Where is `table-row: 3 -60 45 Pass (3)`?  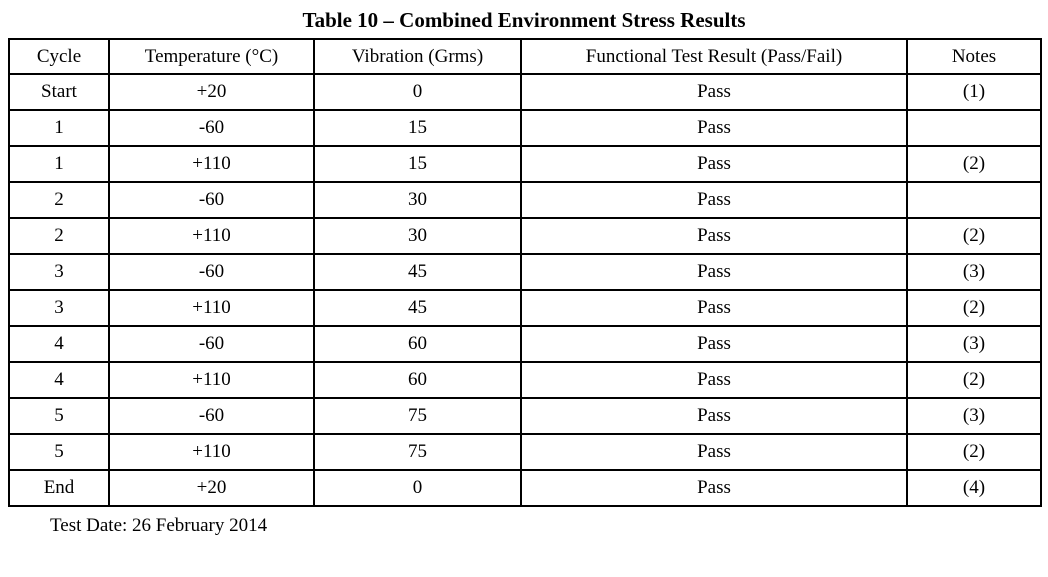 table-row: 3 -60 45 Pass (3) is located at coordinates (525, 272).